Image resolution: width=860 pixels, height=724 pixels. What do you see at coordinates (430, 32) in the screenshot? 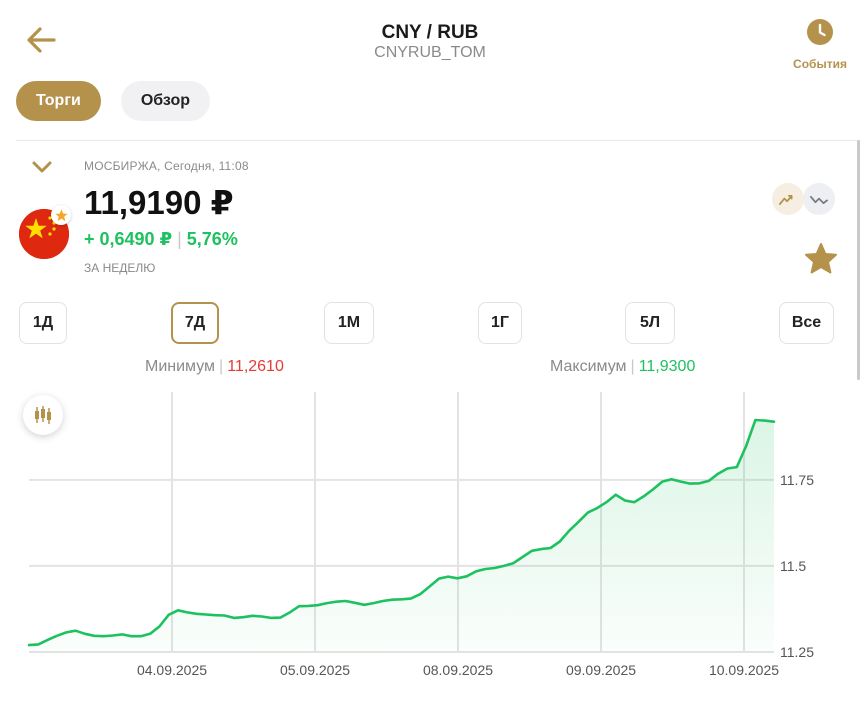
I see `page-title: CNY / RUB` at bounding box center [430, 32].